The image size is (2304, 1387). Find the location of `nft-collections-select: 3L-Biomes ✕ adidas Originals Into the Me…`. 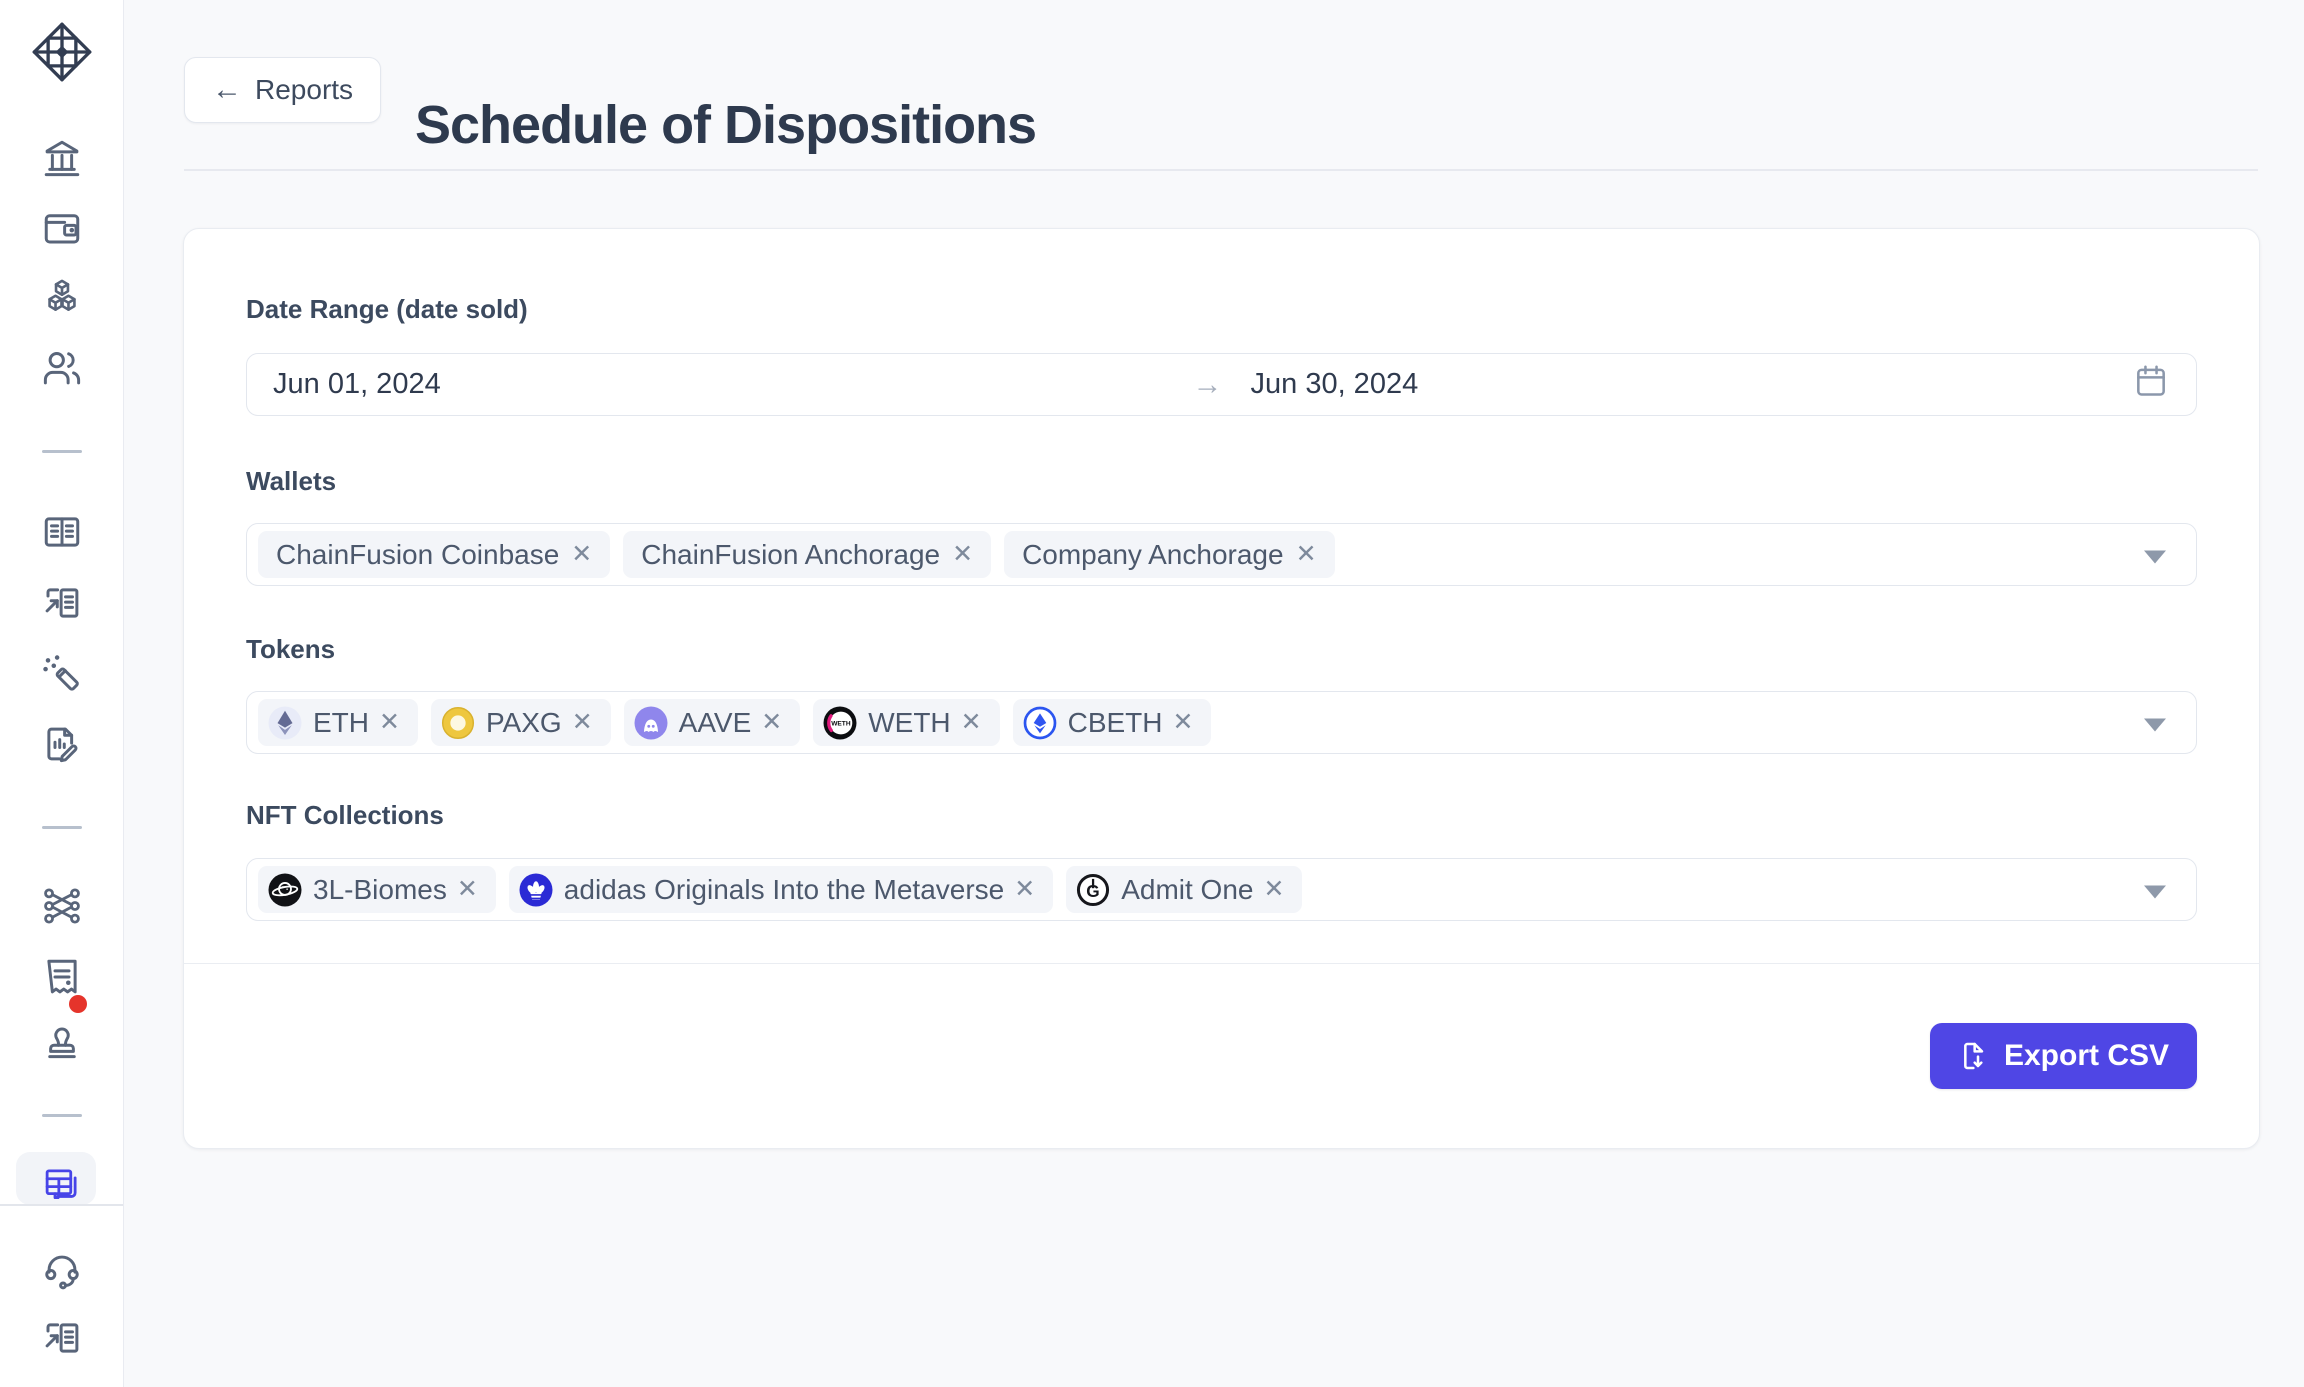

nft-collections-select: 3L-Biomes ✕ adidas Originals Into the Me… is located at coordinates (1221, 889).